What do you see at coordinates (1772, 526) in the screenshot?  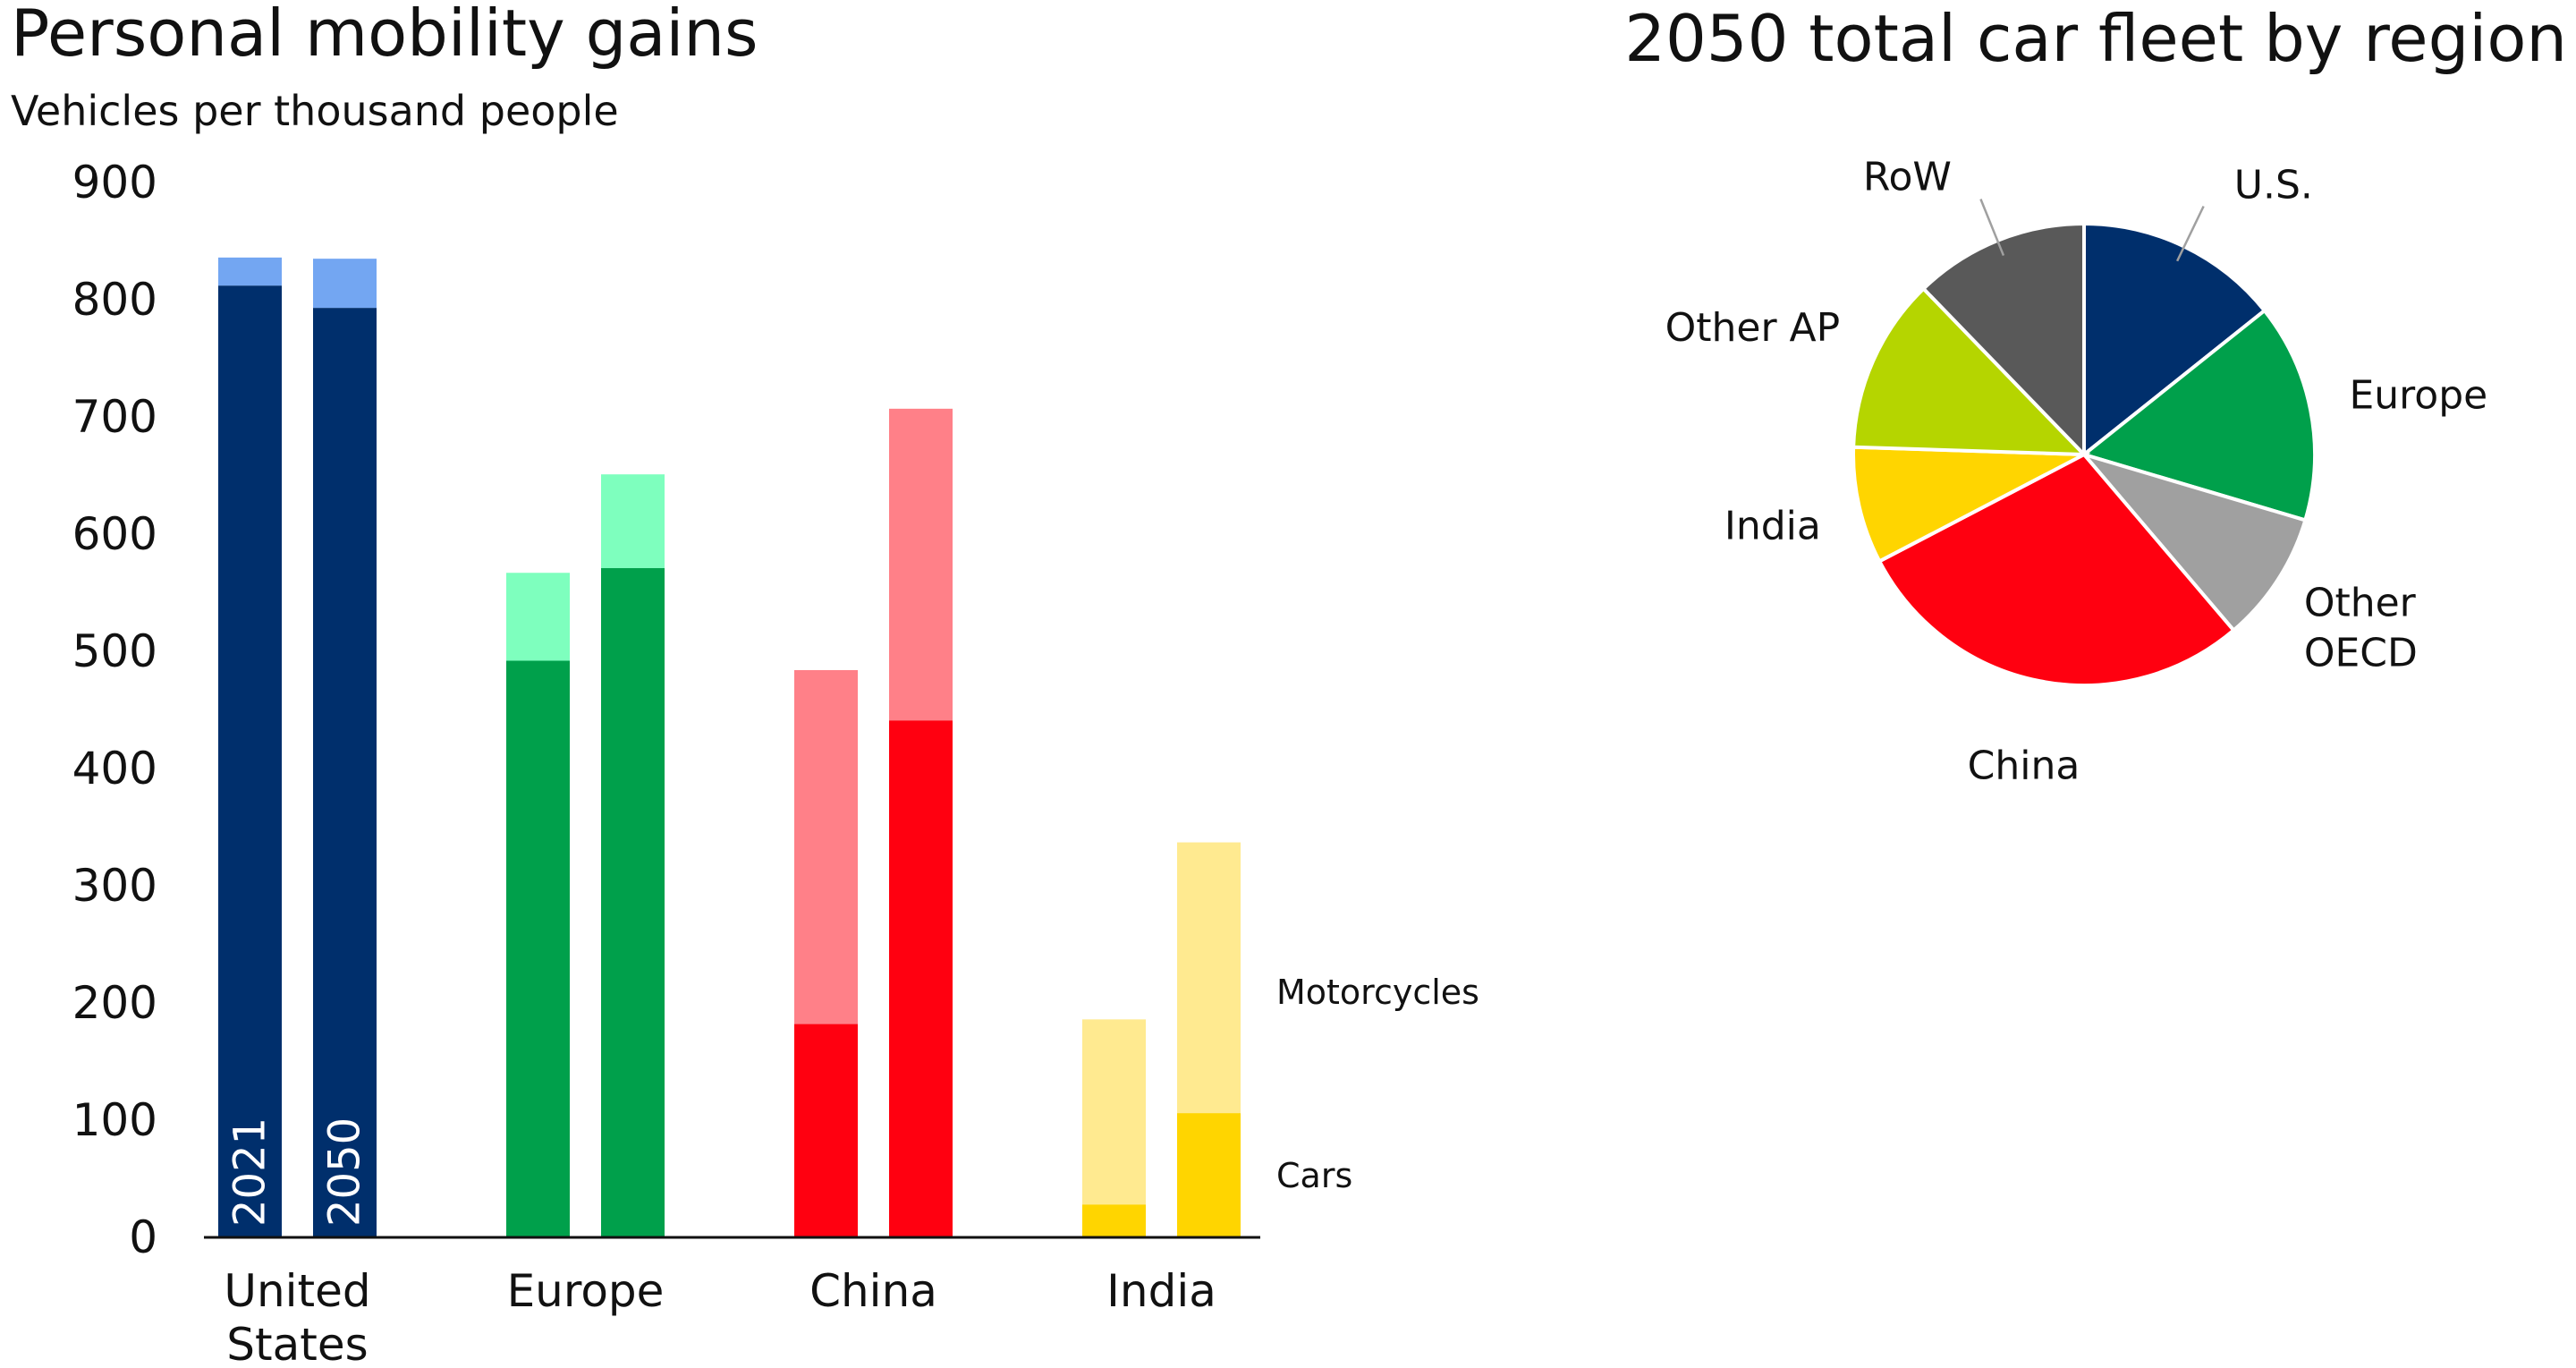 I see `pie-slice-label: India` at bounding box center [1772, 526].